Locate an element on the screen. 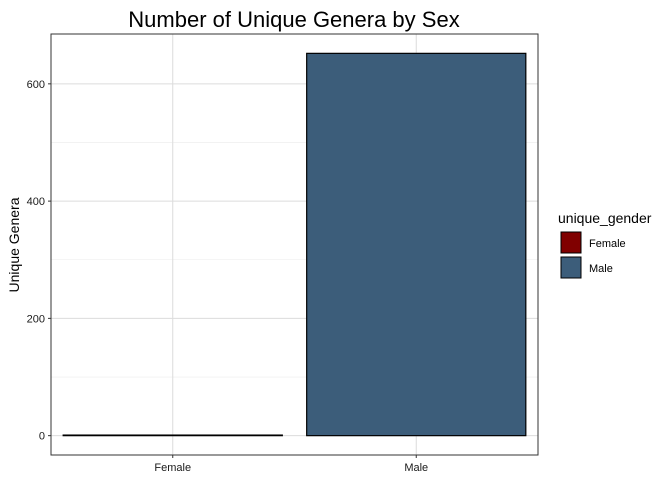 This screenshot has height=480, width=672. legend-label-female: Female is located at coordinates (607, 244).